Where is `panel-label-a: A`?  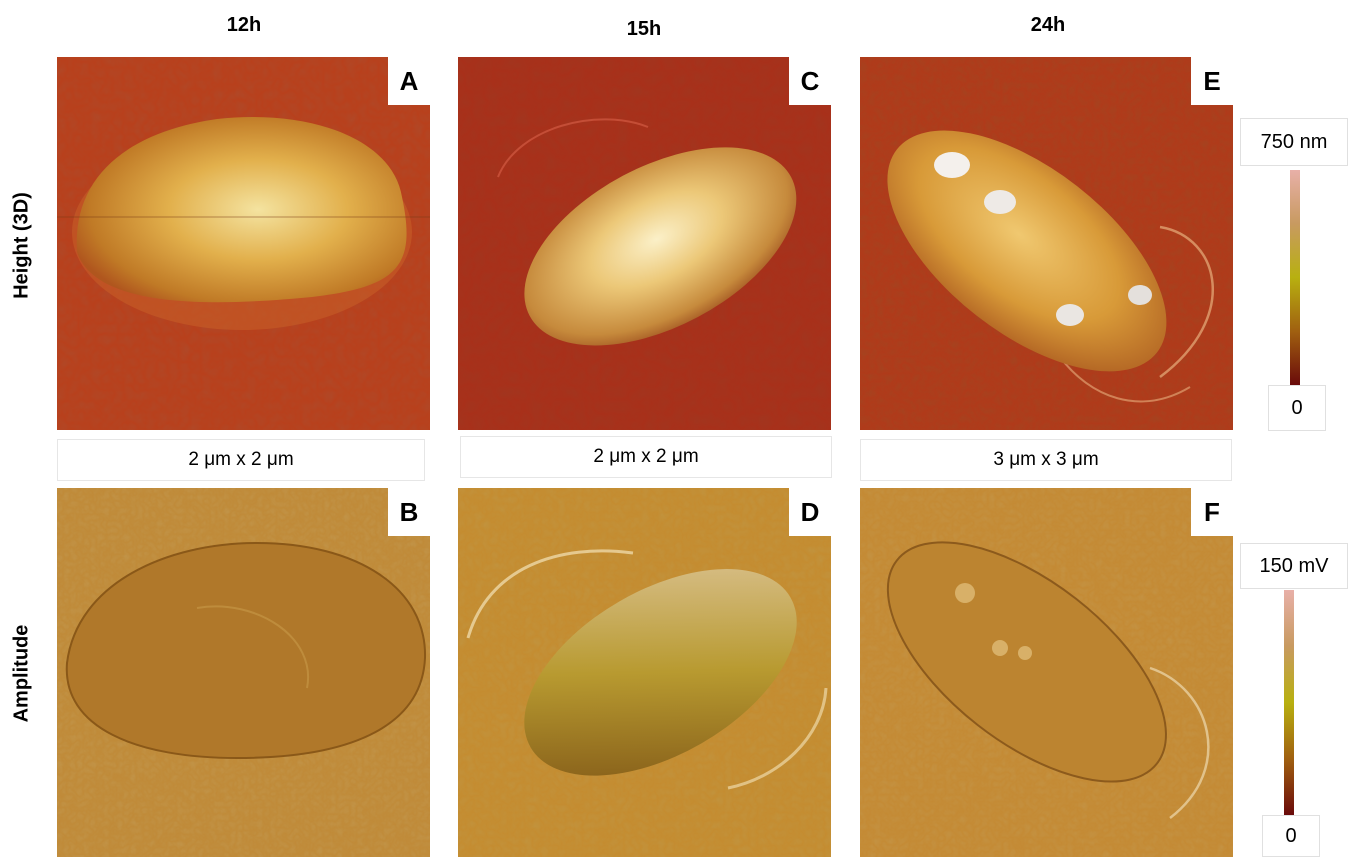
panel-label-a: A is located at coordinates (409, 81).